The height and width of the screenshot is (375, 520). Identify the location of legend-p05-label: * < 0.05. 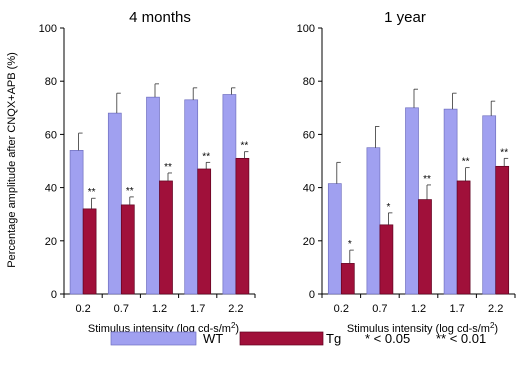
(387, 338).